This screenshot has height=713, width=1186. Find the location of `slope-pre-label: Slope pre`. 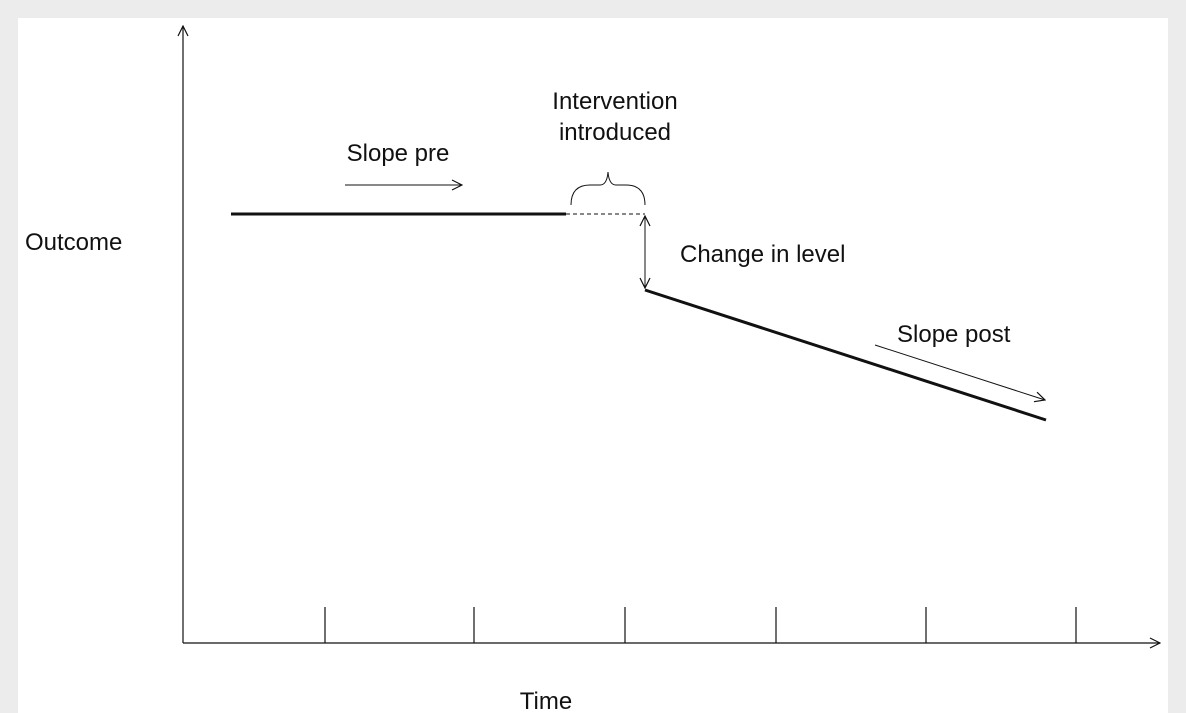

slope-pre-label: Slope pre is located at coordinates (398, 153).